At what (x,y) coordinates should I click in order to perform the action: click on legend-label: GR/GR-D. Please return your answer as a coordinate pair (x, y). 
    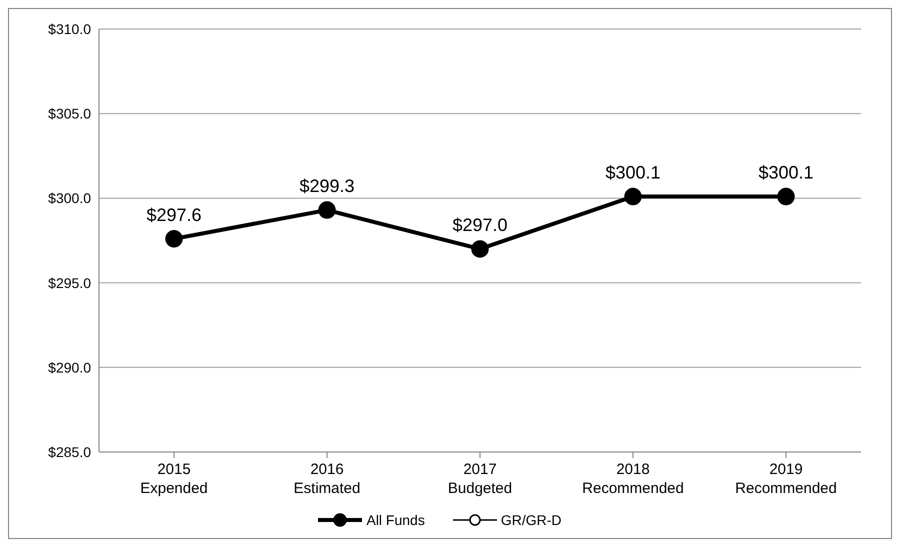
    Looking at the image, I should click on (531, 520).